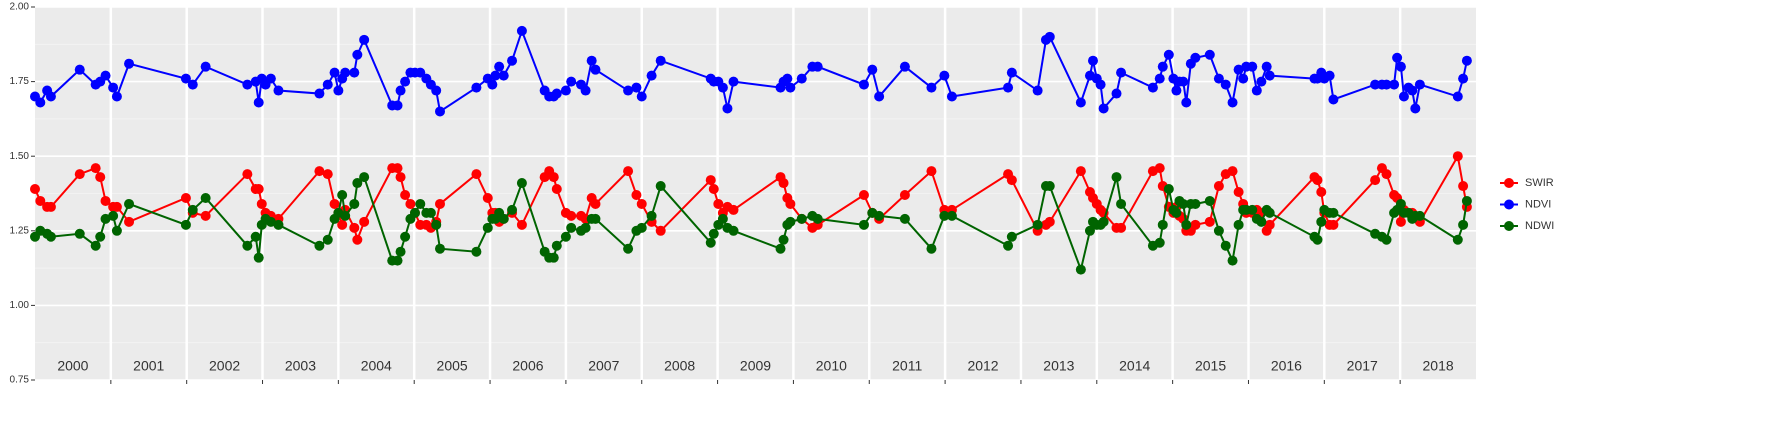 This screenshot has height=442, width=1773. What do you see at coordinates (376, 366) in the screenshot?
I see `year-label: 2004` at bounding box center [376, 366].